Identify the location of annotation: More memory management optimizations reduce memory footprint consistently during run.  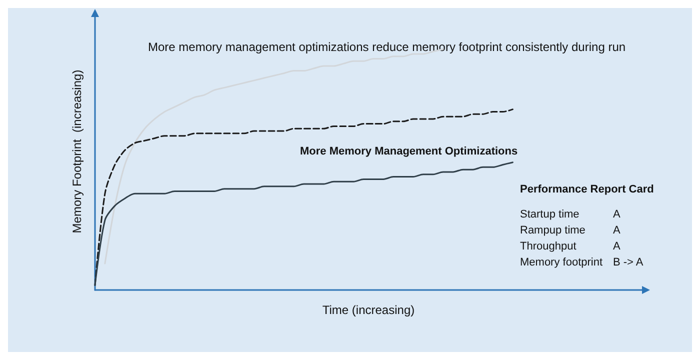
(387, 47).